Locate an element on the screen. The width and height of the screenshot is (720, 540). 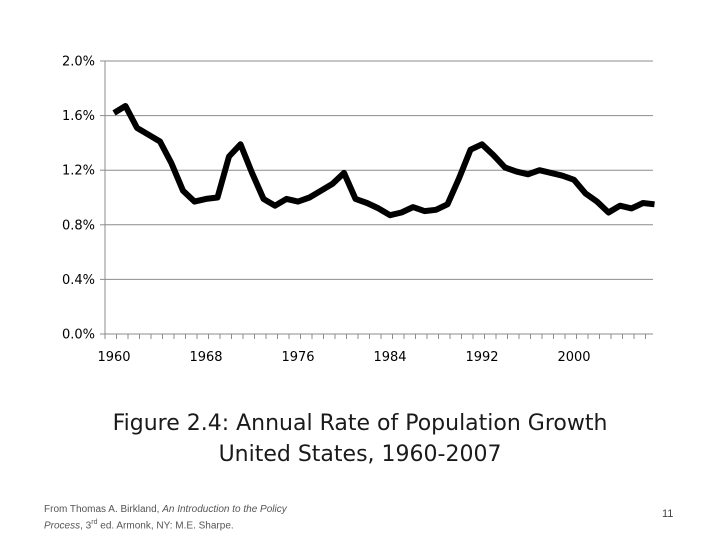
x-tick-label: 1960 is located at coordinates (113, 357).